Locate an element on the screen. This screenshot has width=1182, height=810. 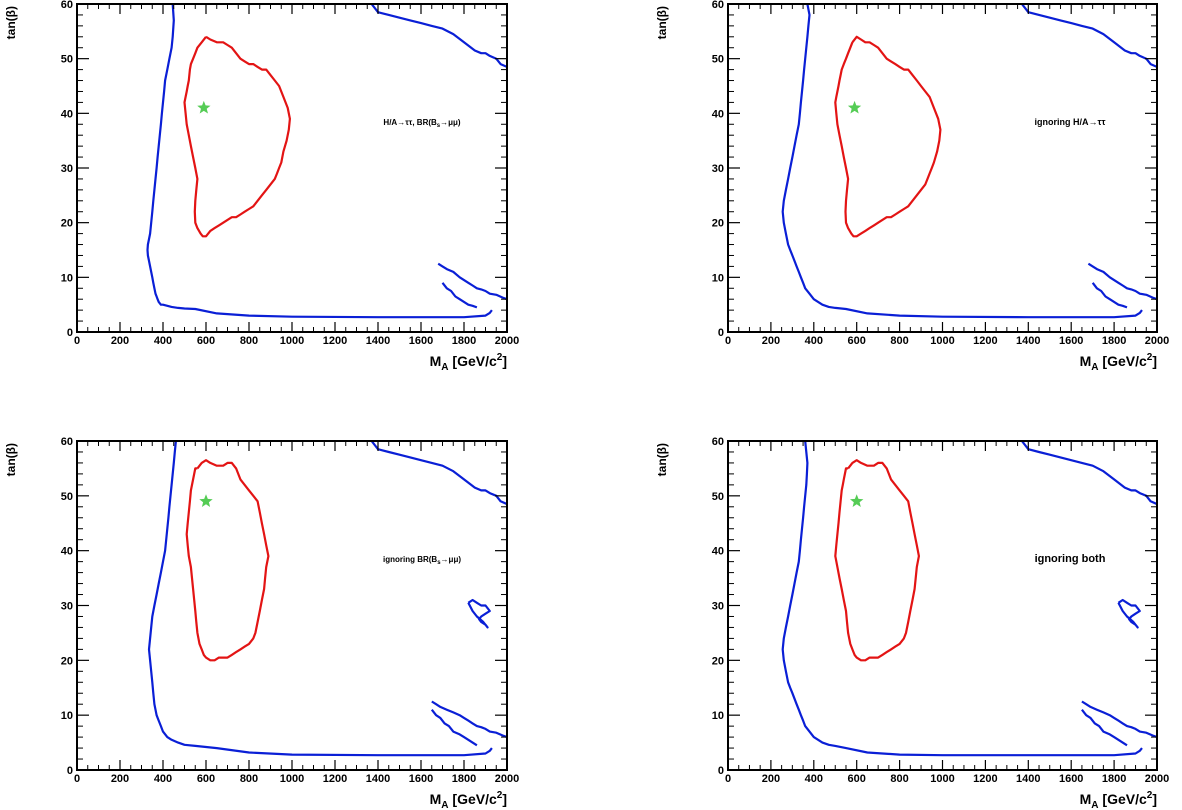
scenario-annotation: ignoring H/A→ττ is located at coordinates (1069, 122).